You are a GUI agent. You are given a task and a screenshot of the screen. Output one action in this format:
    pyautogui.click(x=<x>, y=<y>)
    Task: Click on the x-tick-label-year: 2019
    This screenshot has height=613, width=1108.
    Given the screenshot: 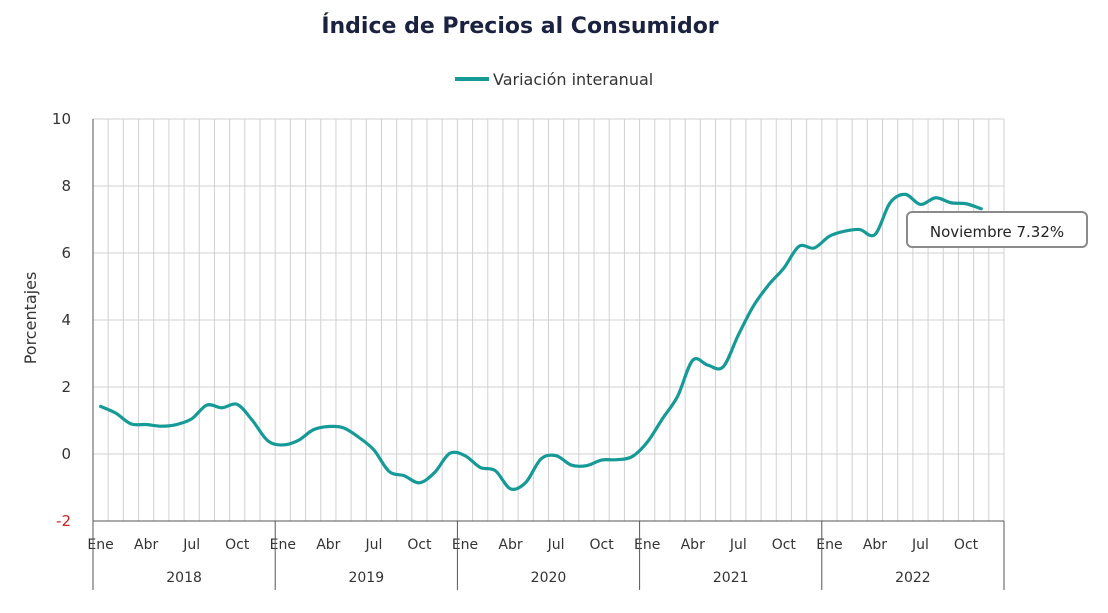 What is the action you would take?
    pyautogui.click(x=366, y=578)
    